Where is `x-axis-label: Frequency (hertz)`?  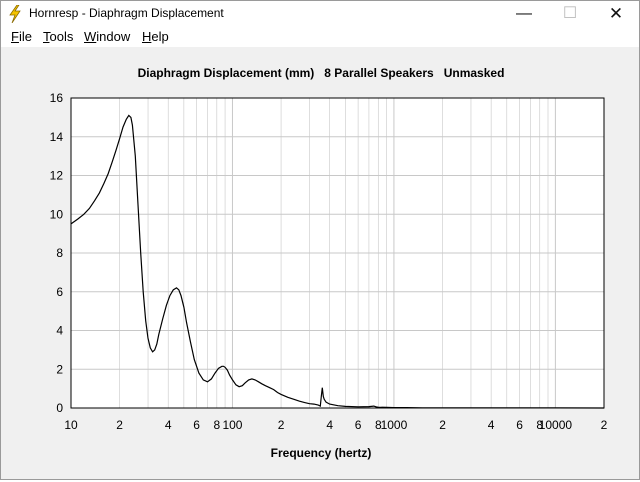 x-axis-label: Frequency (hertz) is located at coordinates (321, 453).